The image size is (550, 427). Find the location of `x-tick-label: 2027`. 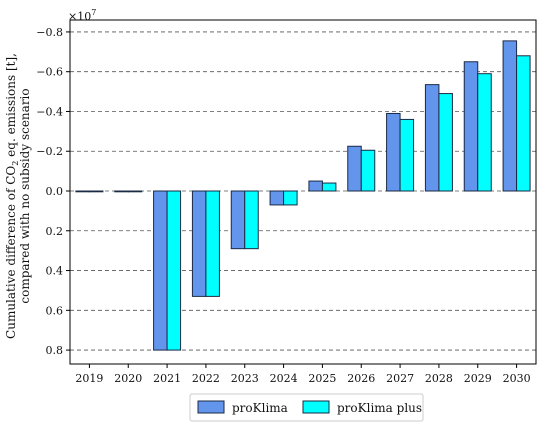

x-tick-label: 2027 is located at coordinates (400, 378).